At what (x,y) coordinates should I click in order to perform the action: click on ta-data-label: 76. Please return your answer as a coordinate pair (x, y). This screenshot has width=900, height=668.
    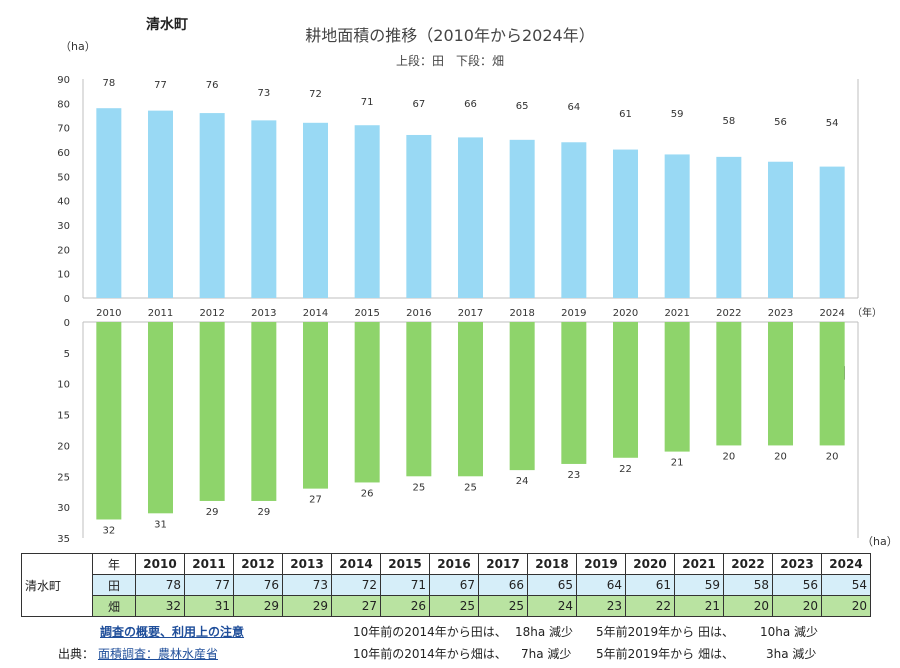
    Looking at the image, I should click on (212, 85).